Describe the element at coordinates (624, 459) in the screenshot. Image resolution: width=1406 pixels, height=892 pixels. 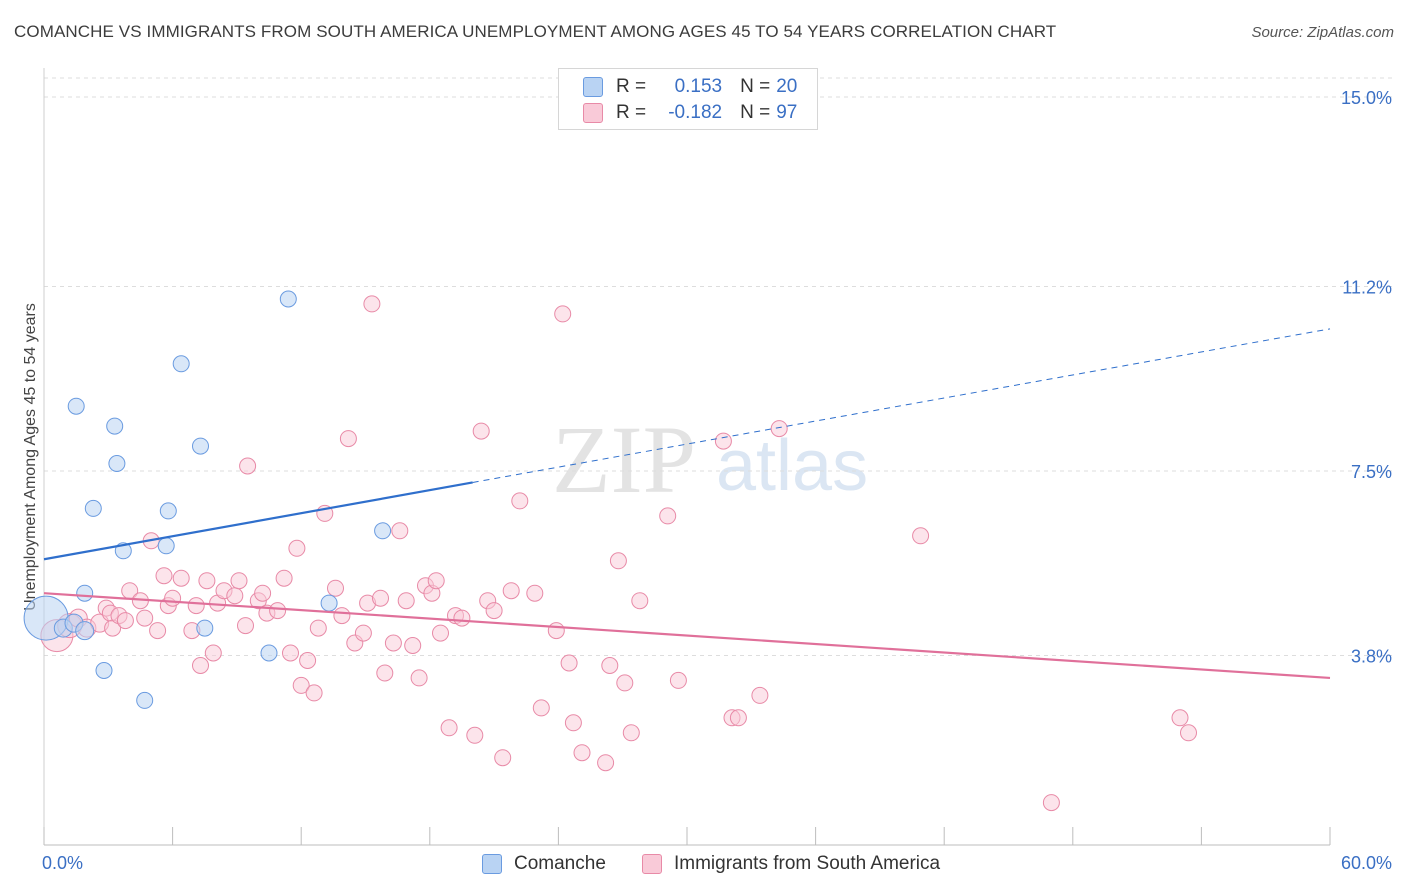
I see `watermark-zip: ZIP` at that location.